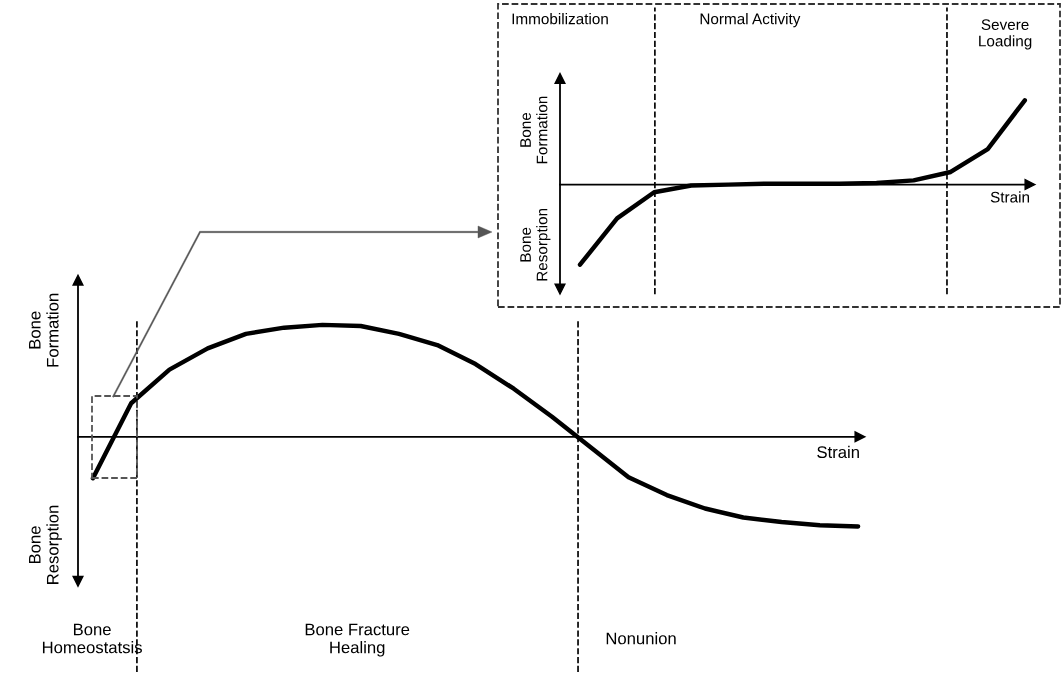 Image resolution: width=1062 pixels, height=673 pixels. I want to click on text: Severe Loading, so click(1005, 34).